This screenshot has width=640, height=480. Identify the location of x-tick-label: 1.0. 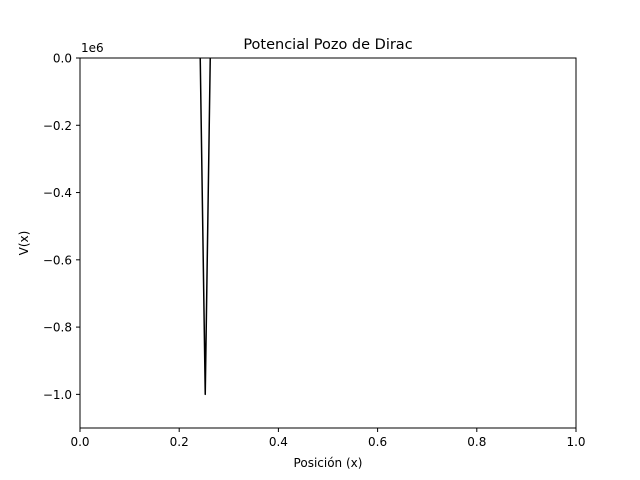
(575, 442).